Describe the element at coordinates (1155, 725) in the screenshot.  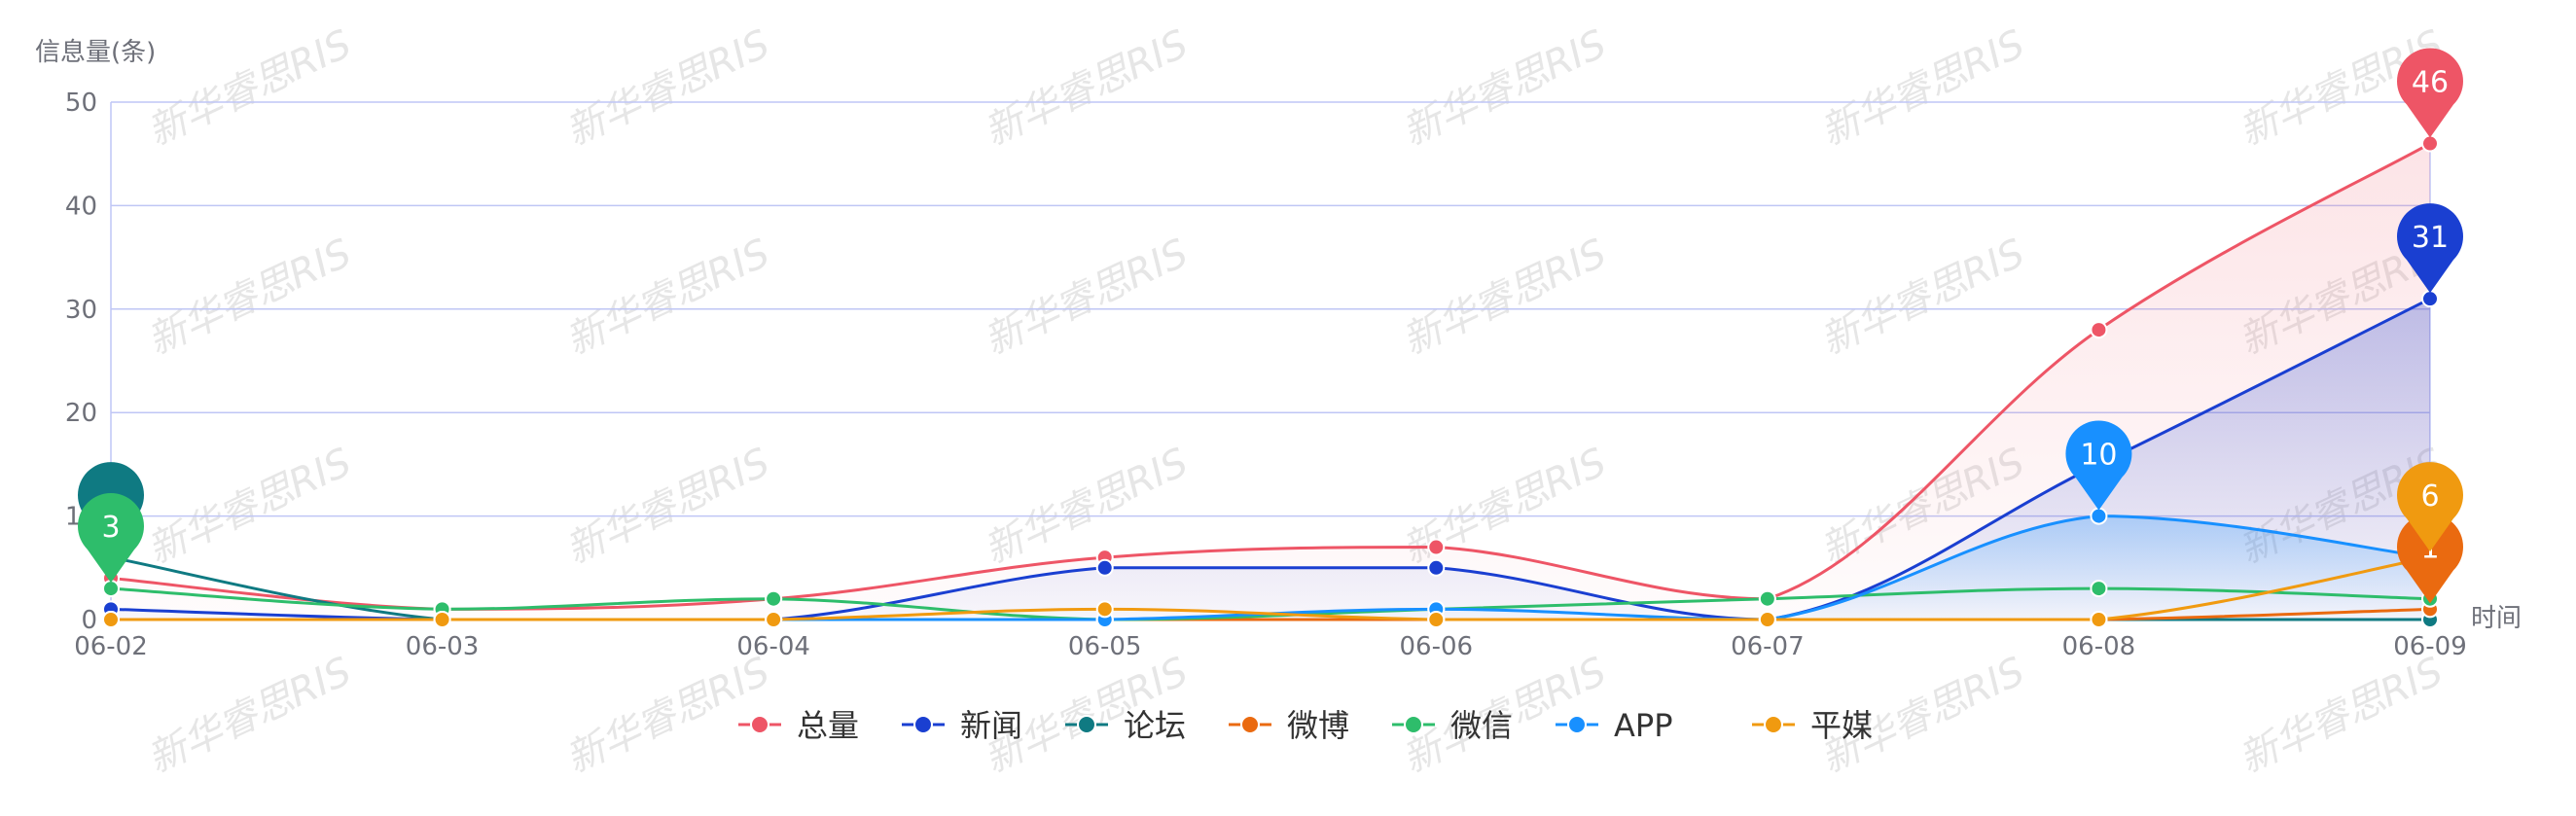
I see `legend-label: 论坛` at that location.